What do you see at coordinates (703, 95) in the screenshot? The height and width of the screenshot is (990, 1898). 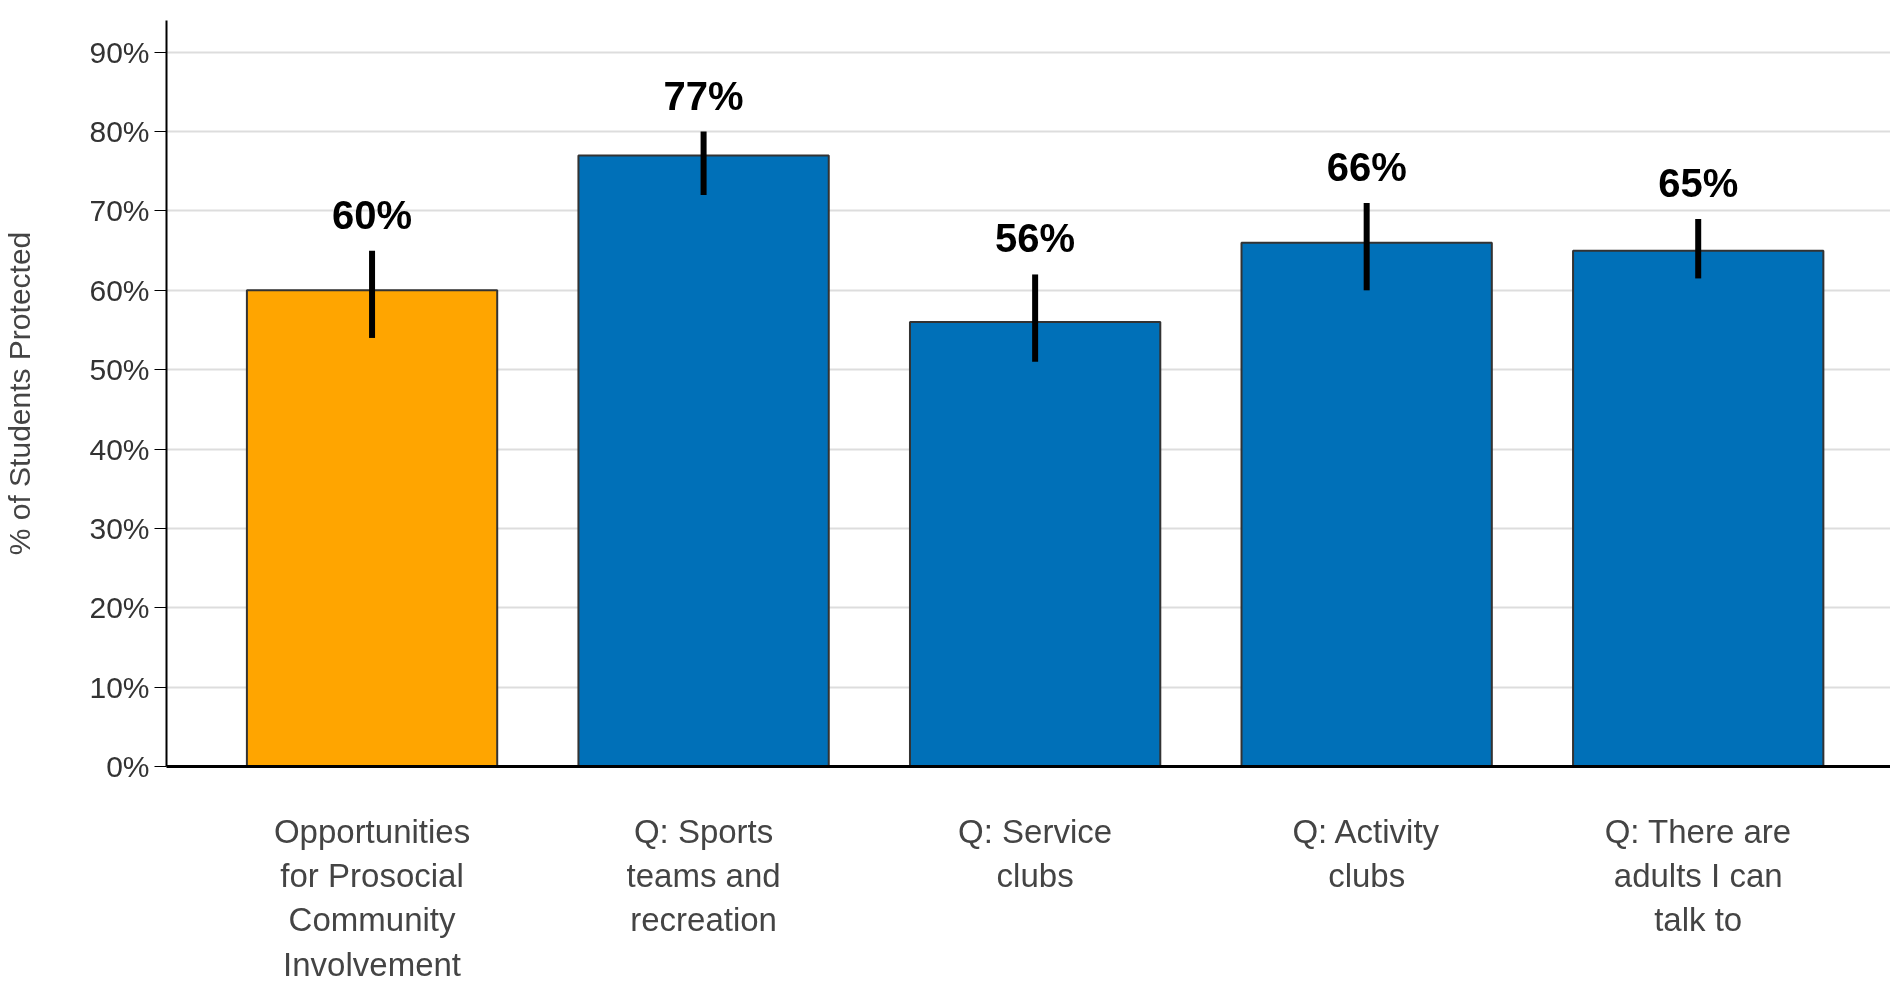 I see `data-label: 77%` at bounding box center [703, 95].